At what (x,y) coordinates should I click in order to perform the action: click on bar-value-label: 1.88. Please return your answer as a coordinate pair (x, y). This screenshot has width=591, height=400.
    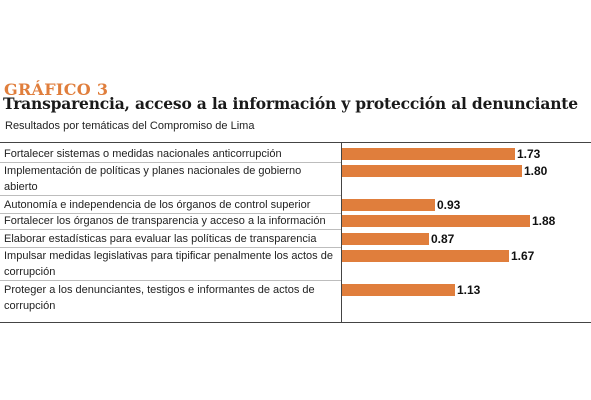
    Looking at the image, I should click on (544, 221).